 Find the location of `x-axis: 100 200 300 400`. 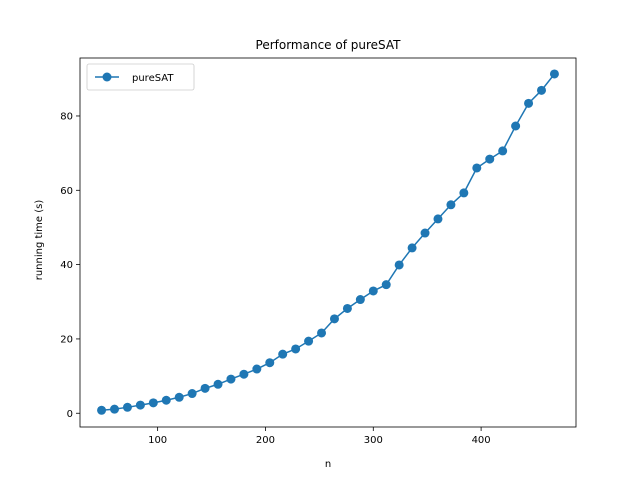

x-axis: 100 200 300 400 is located at coordinates (319, 436).